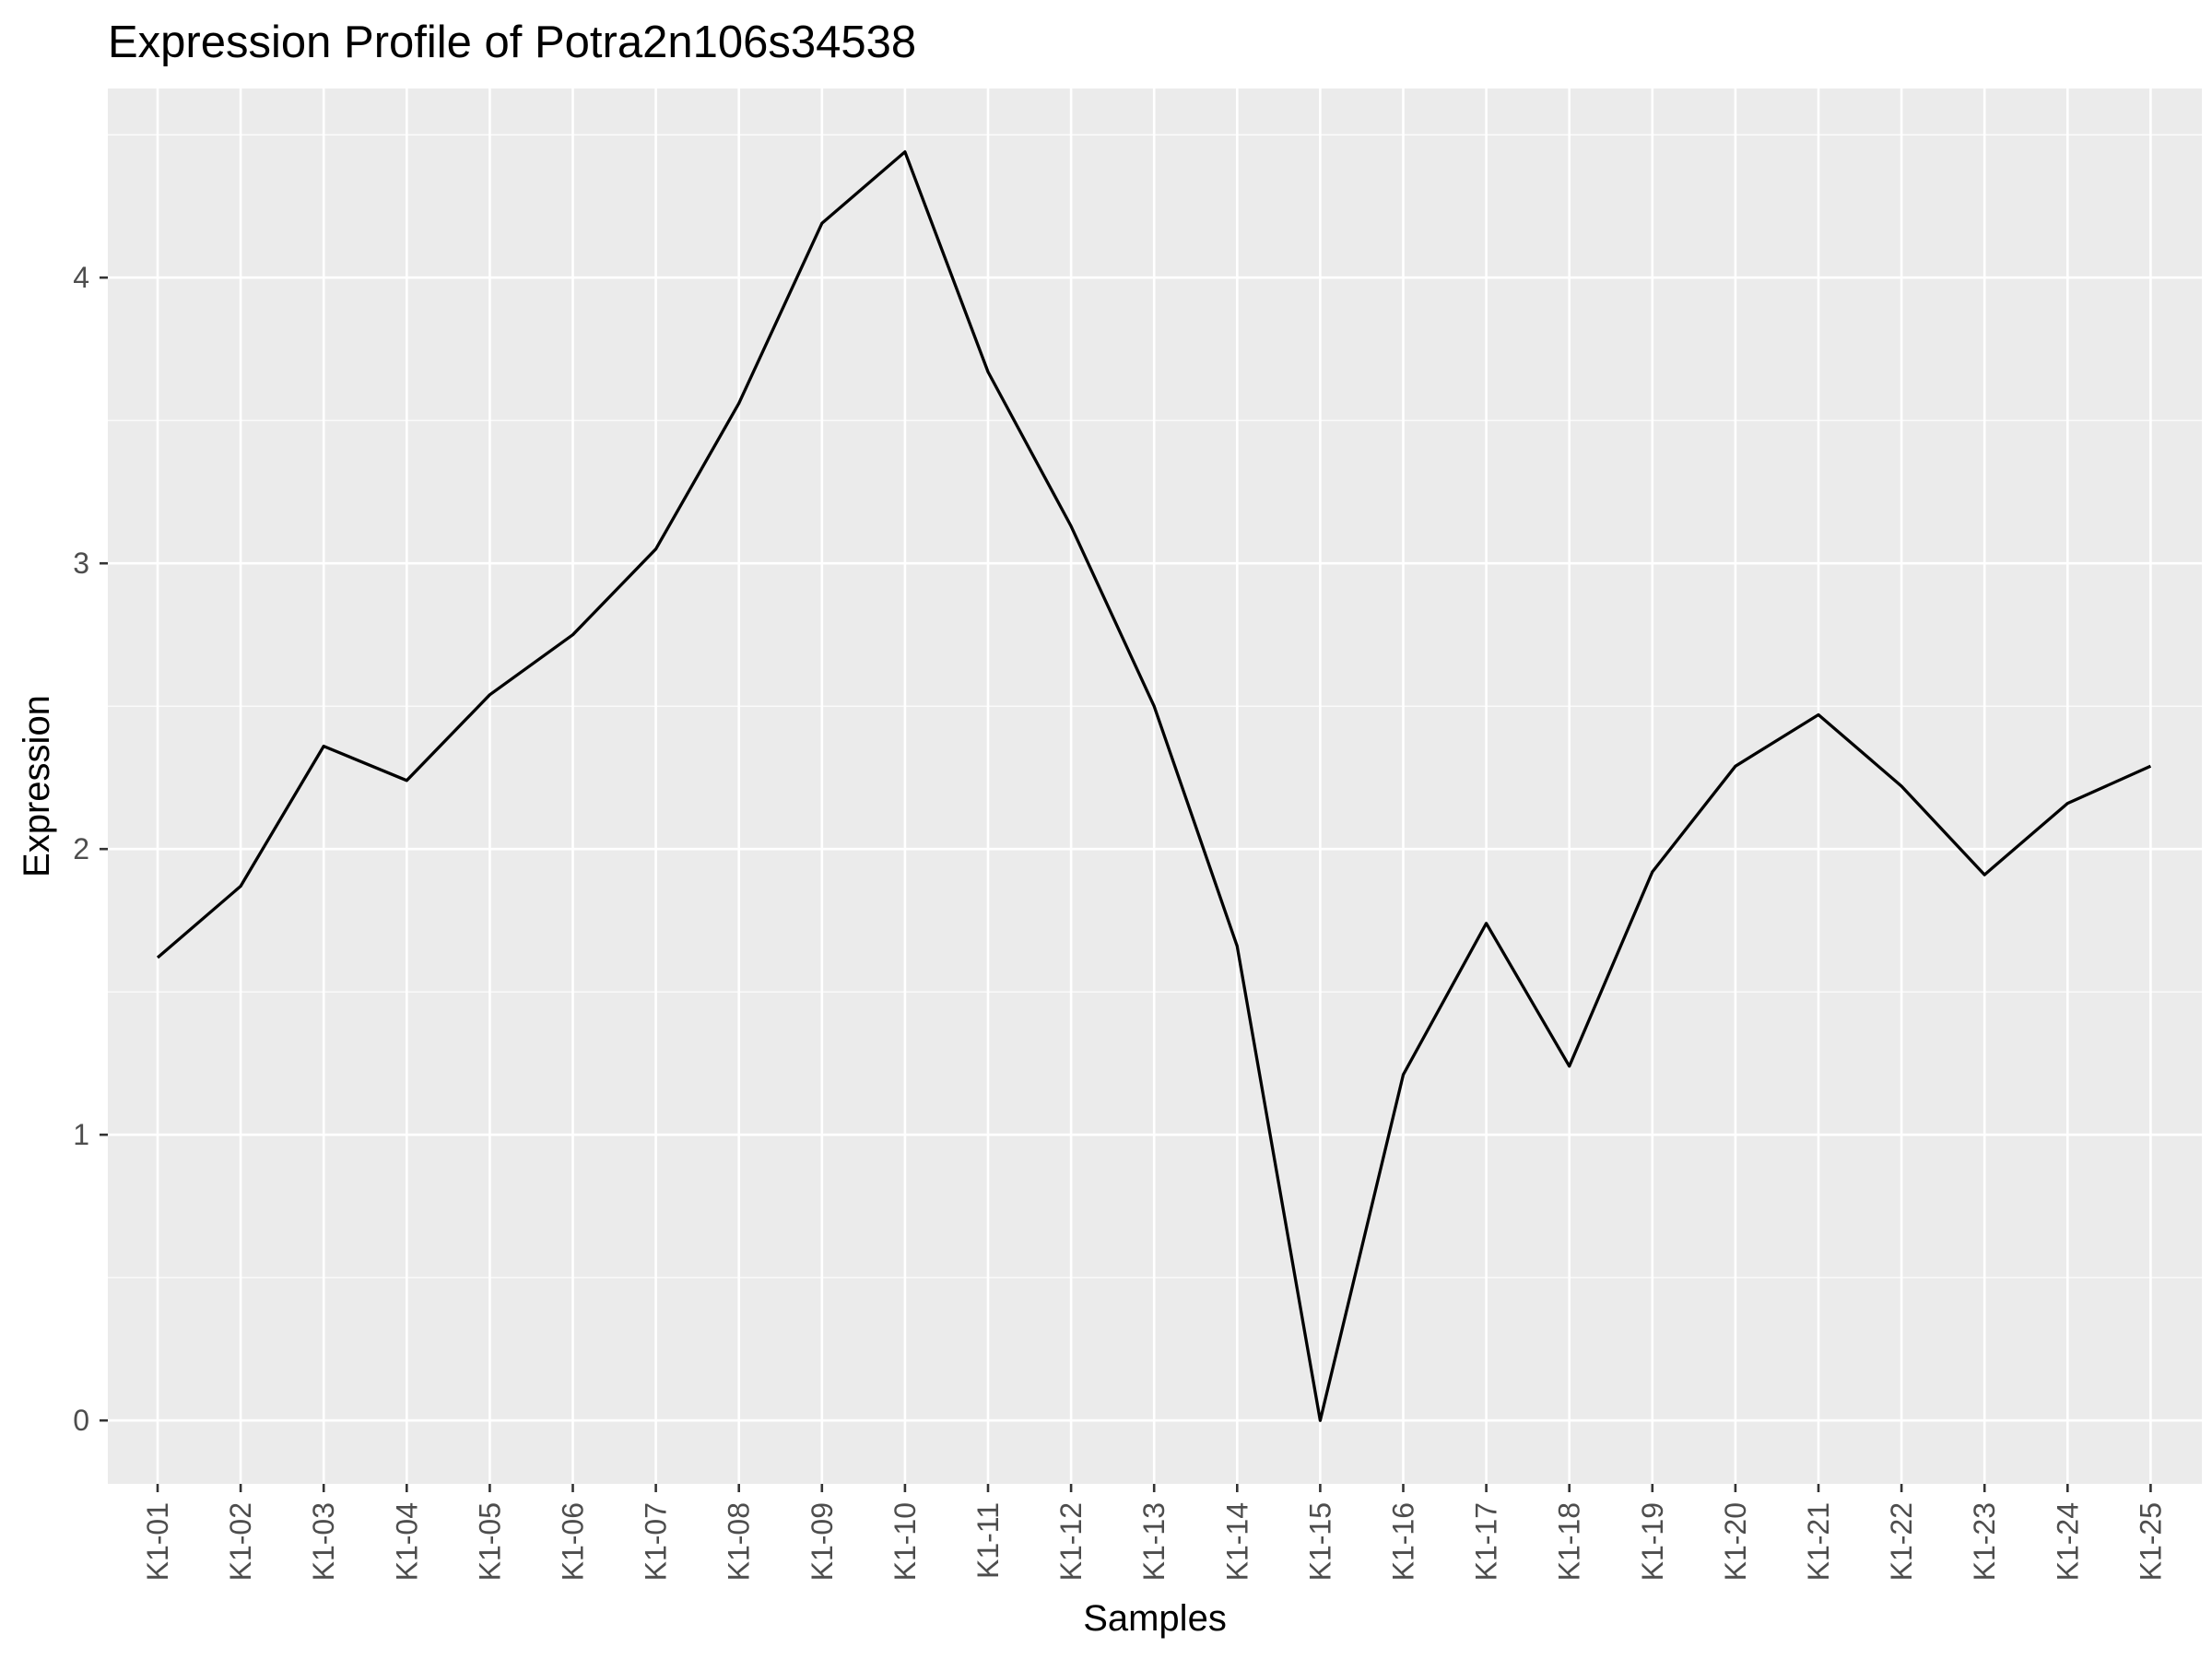 The image size is (2212, 1659). Describe the element at coordinates (2067, 1541) in the screenshot. I see `x-tick-label: K1-24` at that location.